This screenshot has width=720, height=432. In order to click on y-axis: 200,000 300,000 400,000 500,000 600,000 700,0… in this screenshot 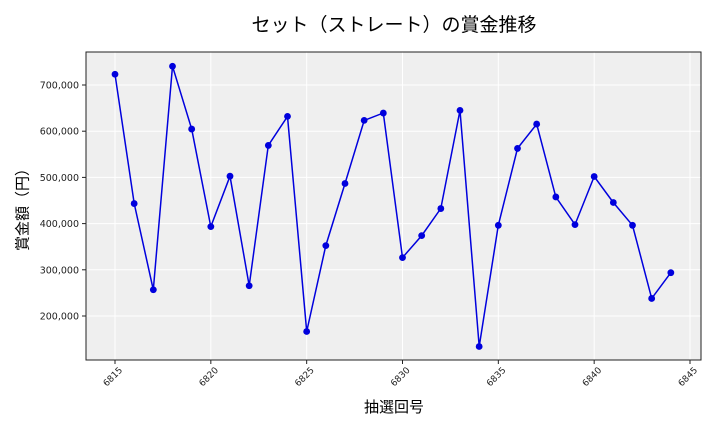, I will do `click(63, 202)`.